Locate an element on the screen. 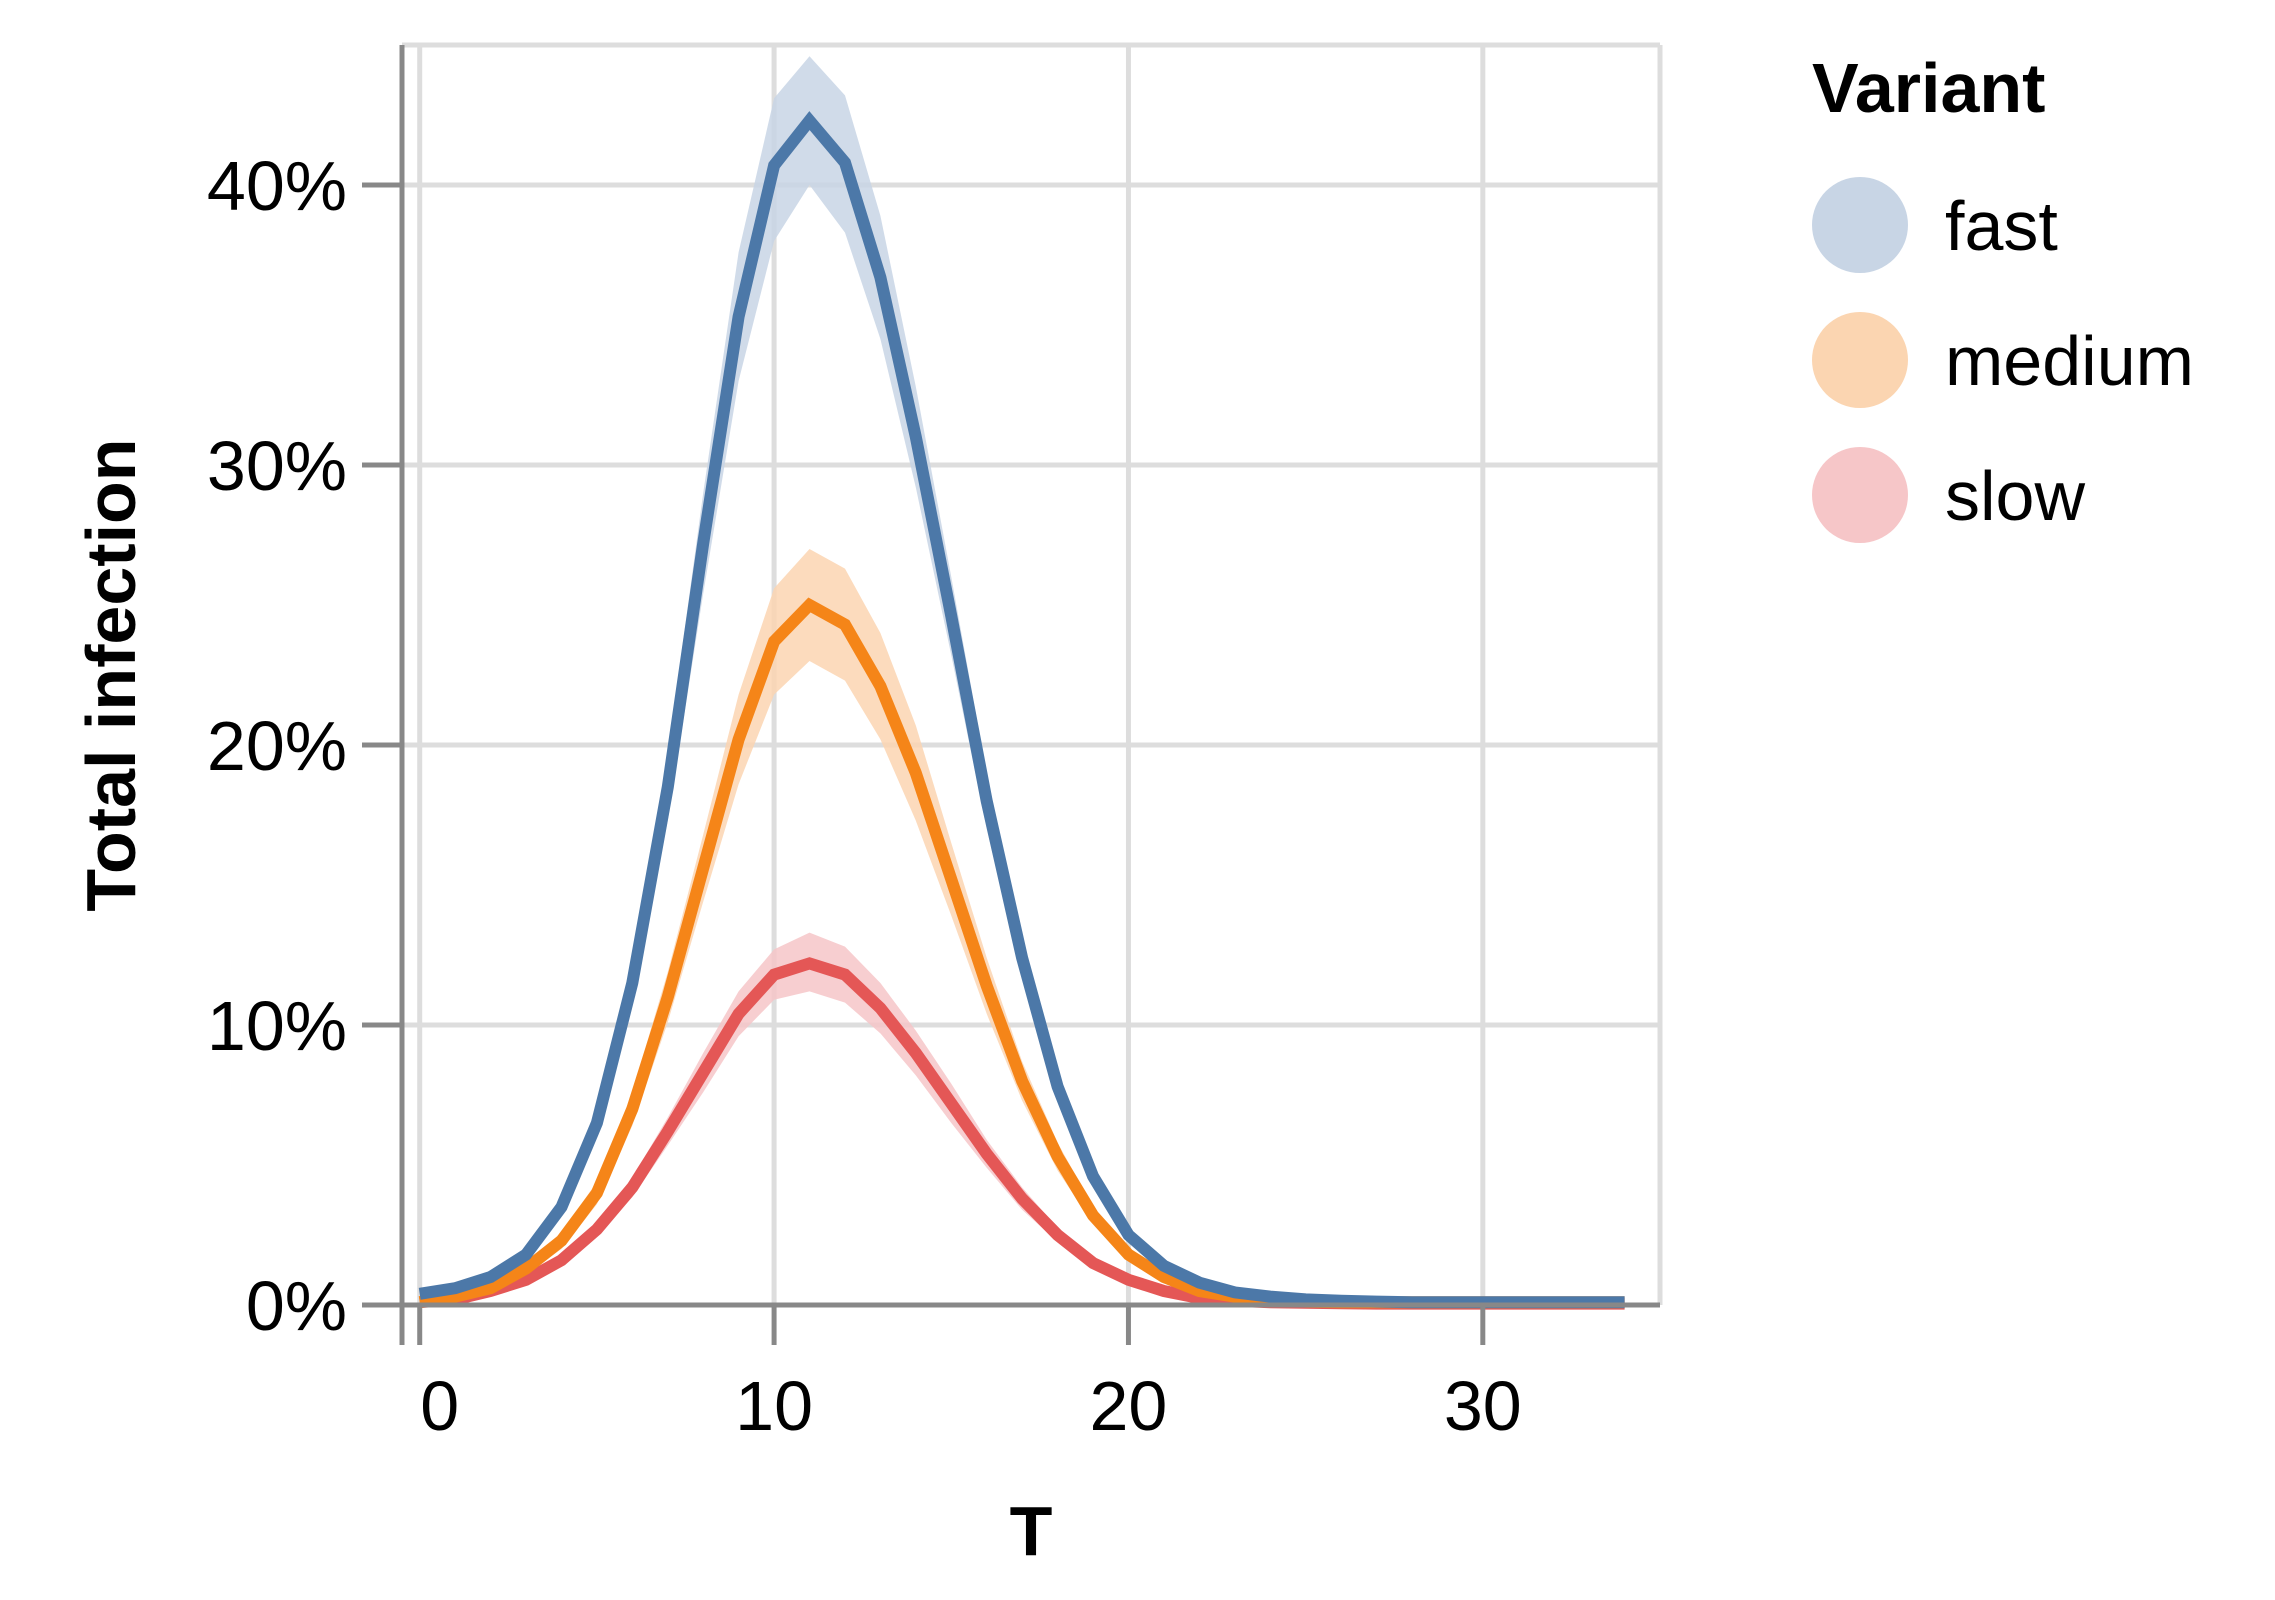 The height and width of the screenshot is (1600, 2275). band-slow is located at coordinates (1022, 1118).